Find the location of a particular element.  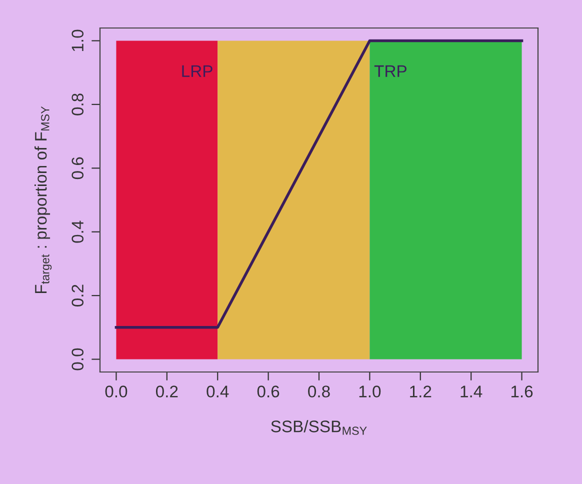

band-label: LRP is located at coordinates (197, 71).